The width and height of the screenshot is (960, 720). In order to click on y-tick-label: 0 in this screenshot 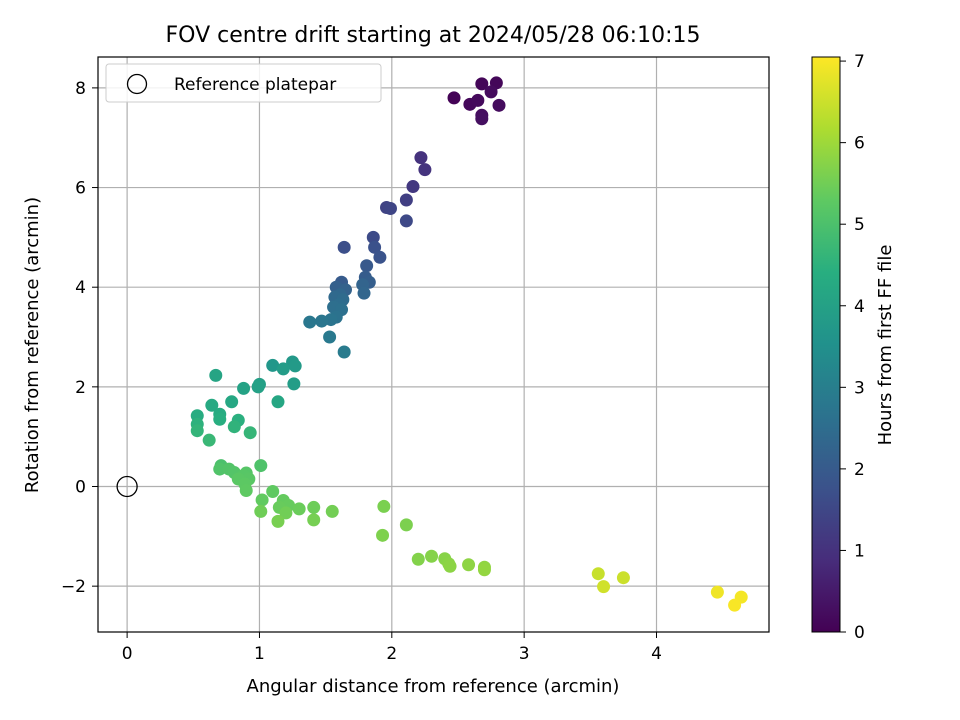, I will do `click(80, 488)`.